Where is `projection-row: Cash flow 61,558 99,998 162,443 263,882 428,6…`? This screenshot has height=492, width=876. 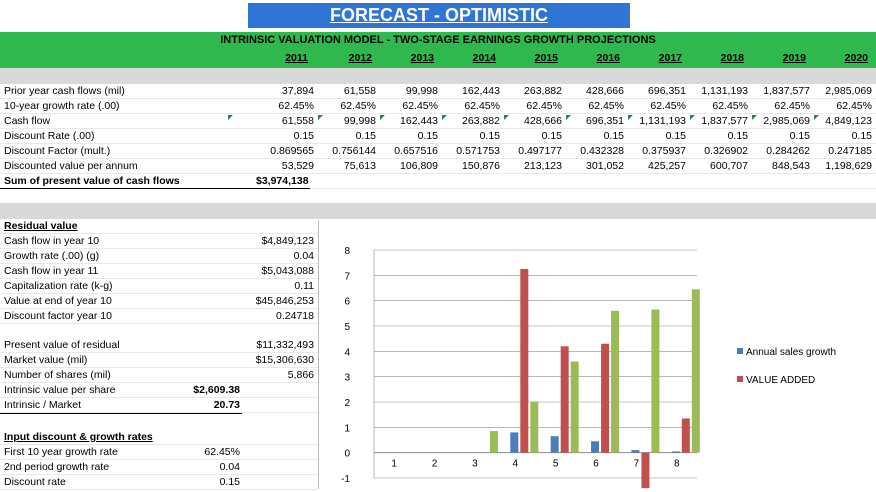 projection-row: Cash flow 61,558 99,998 162,443 263,882 428,6… is located at coordinates (438, 121).